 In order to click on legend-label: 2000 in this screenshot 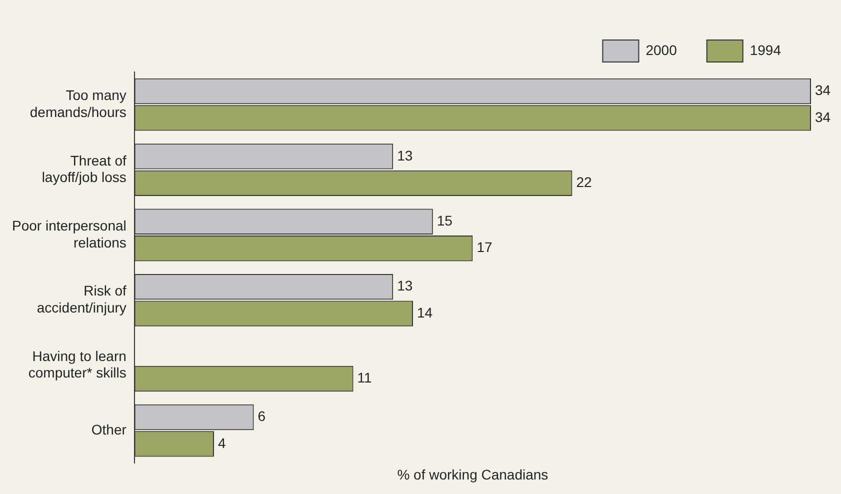, I will do `click(662, 50)`.